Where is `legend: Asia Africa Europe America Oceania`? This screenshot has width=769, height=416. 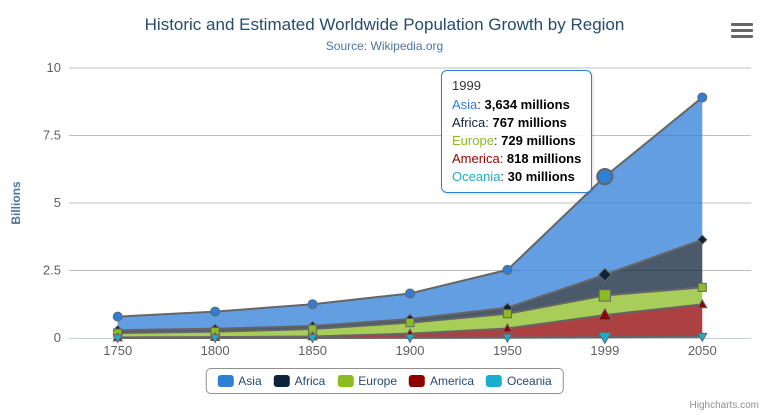 legend: Asia Africa Europe America Oceania is located at coordinates (384, 381).